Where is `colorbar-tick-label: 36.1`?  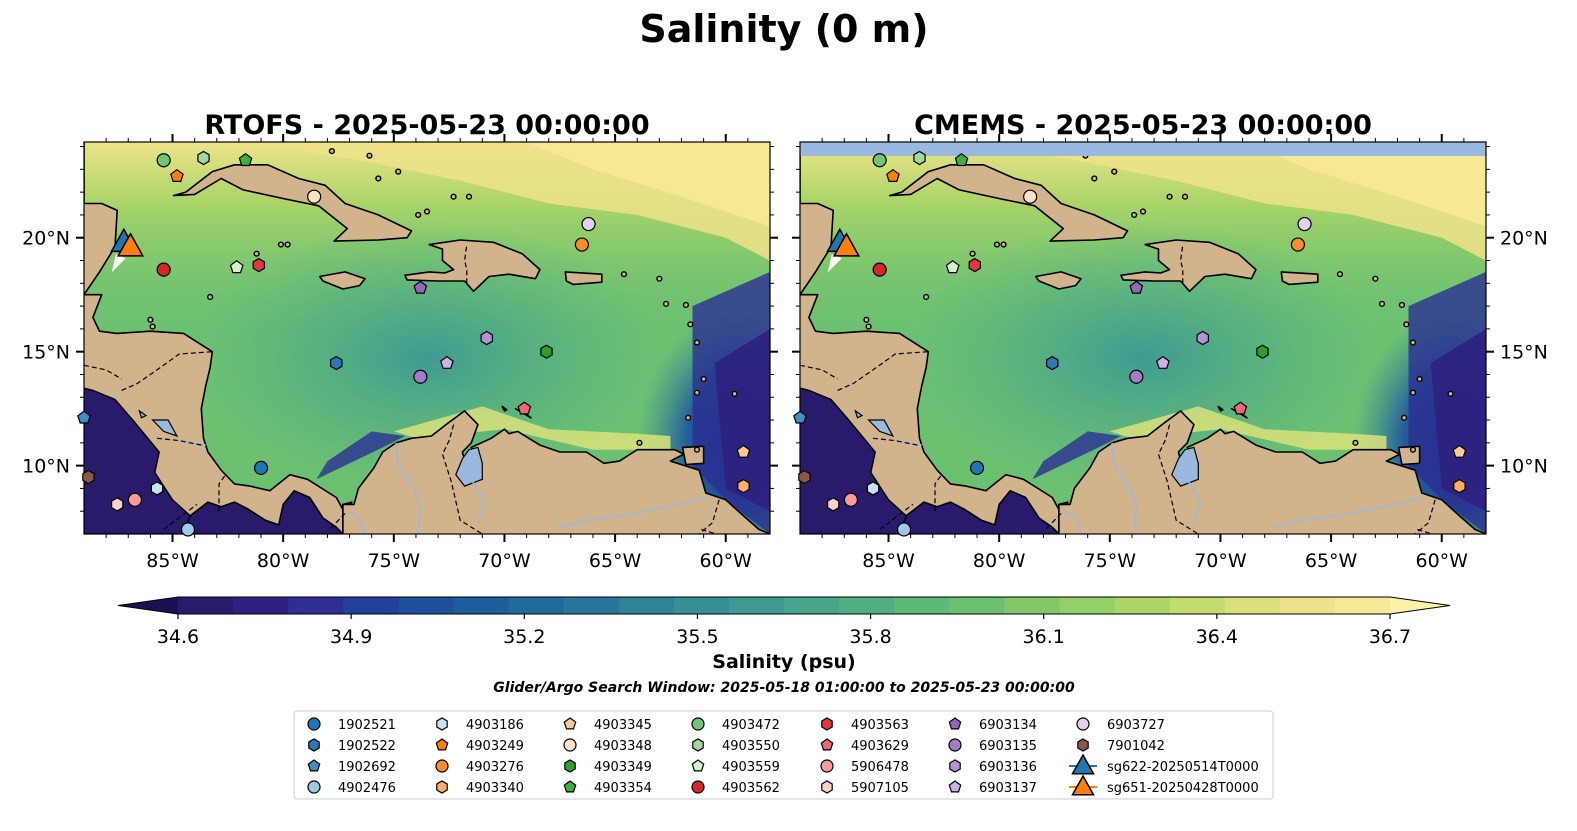
colorbar-tick-label: 36.1 is located at coordinates (1044, 637).